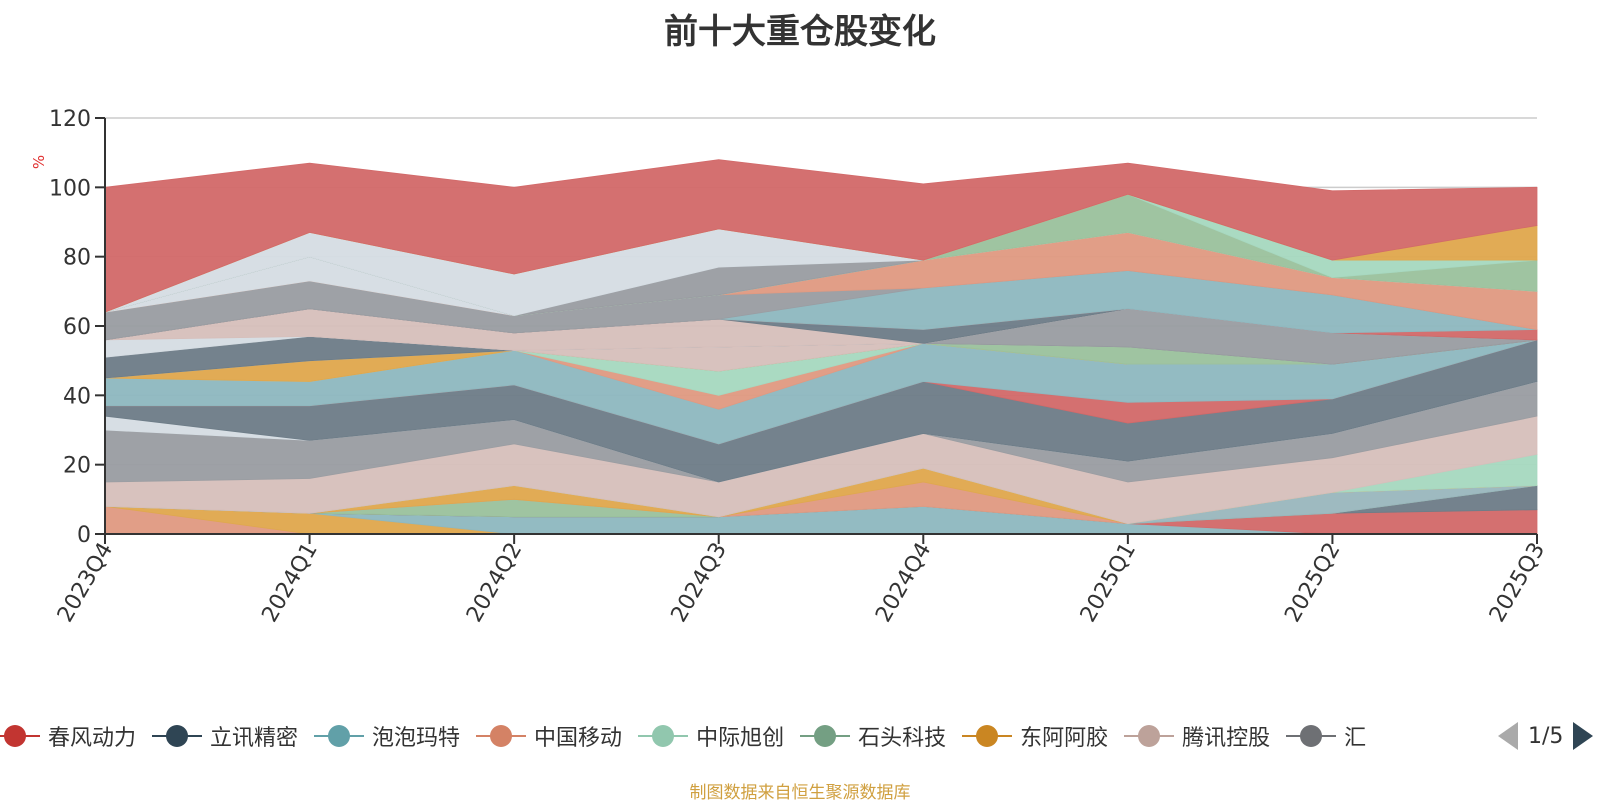 Image resolution: width=1600 pixels, height=803 pixels. I want to click on y-tick-label: 60, so click(77, 327).